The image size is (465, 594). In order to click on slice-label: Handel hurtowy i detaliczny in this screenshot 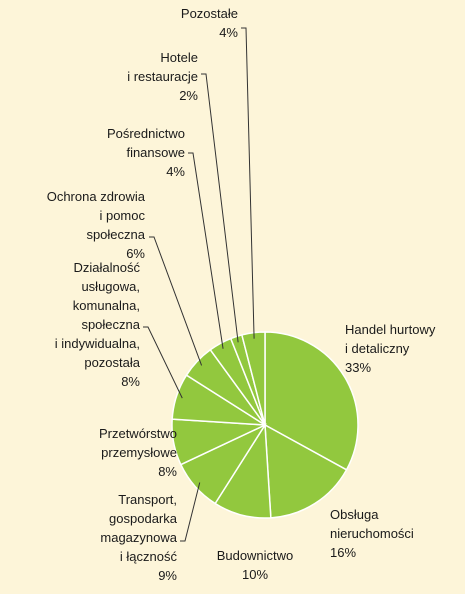, I will do `click(390, 339)`.